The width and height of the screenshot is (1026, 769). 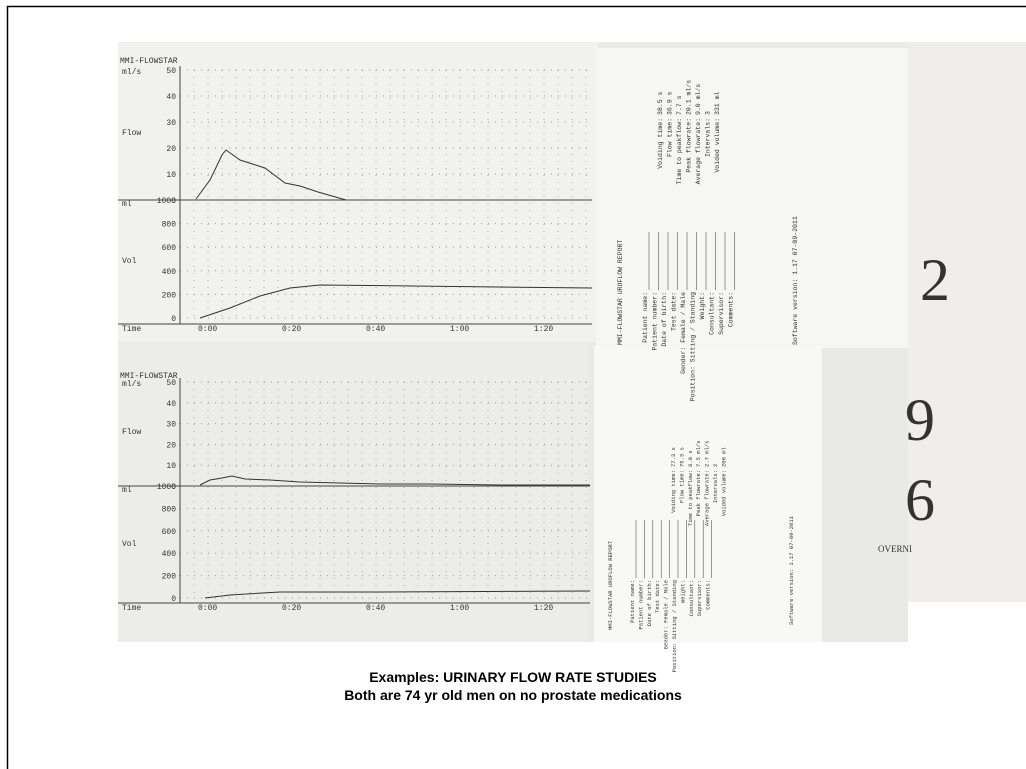 I want to click on result-value: 8.0 s, so click(x=690, y=458).